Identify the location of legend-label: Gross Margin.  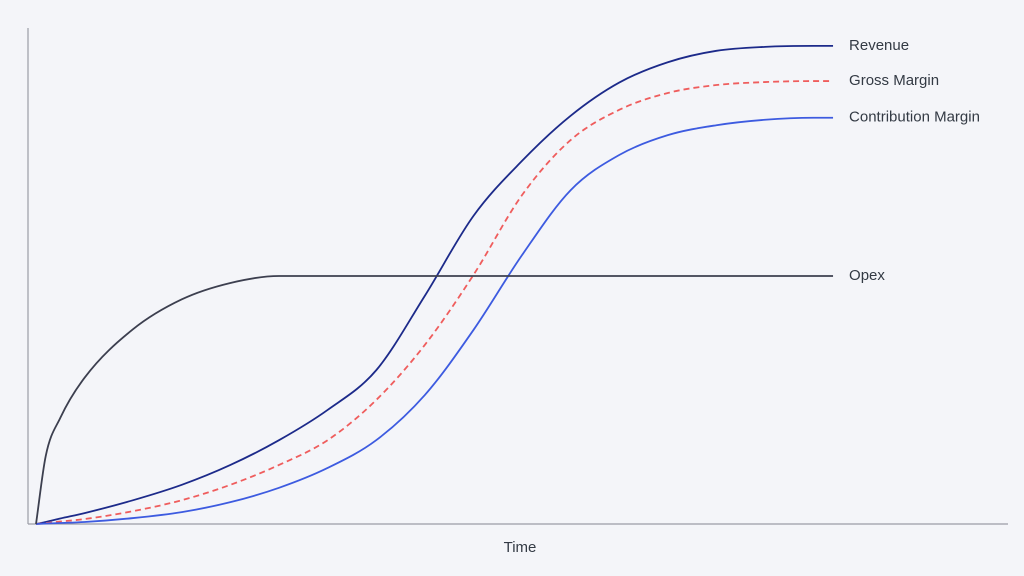
(894, 80).